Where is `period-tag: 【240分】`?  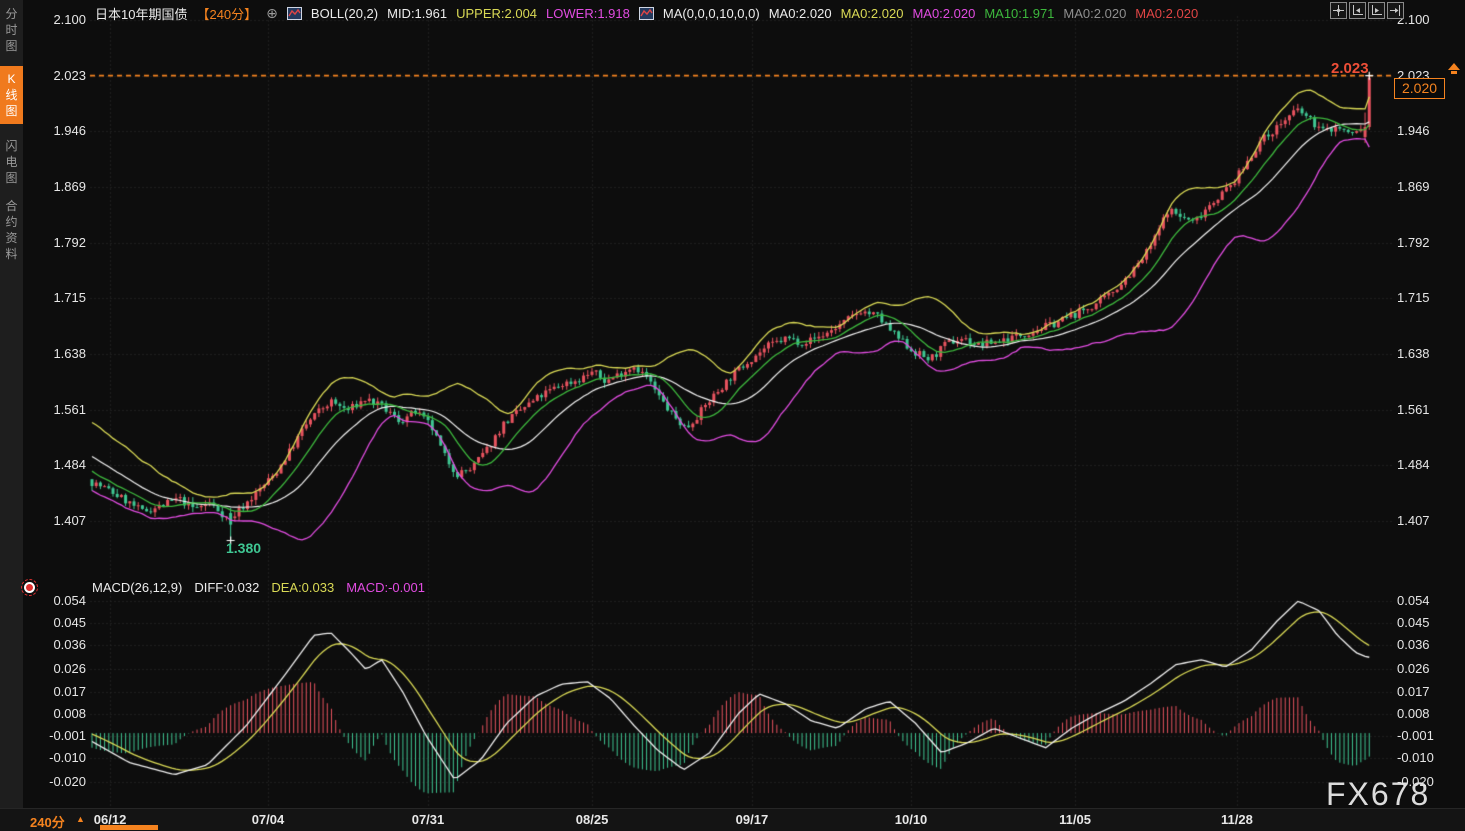 period-tag: 【240分】 is located at coordinates (227, 14).